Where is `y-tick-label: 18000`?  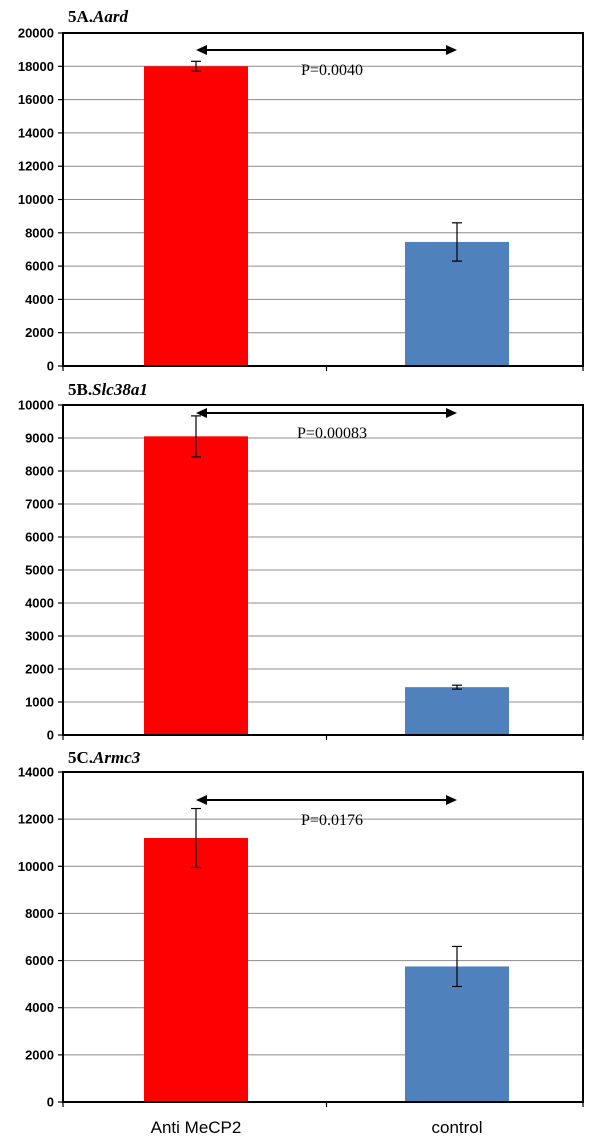
y-tick-label: 18000 is located at coordinates (36, 66).